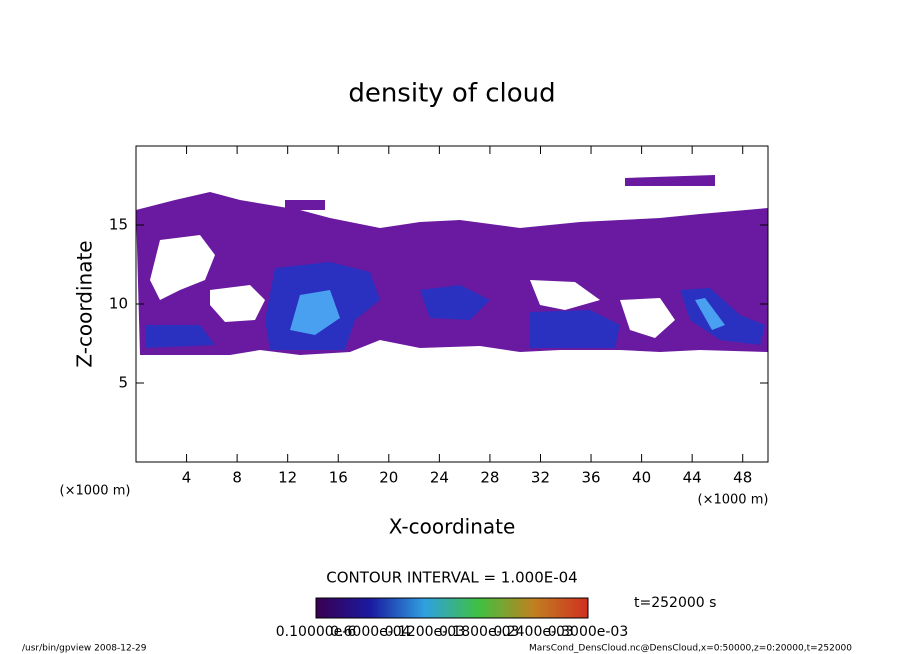  I want to click on y-axis-label: Z-coordinate, so click(85, 303).